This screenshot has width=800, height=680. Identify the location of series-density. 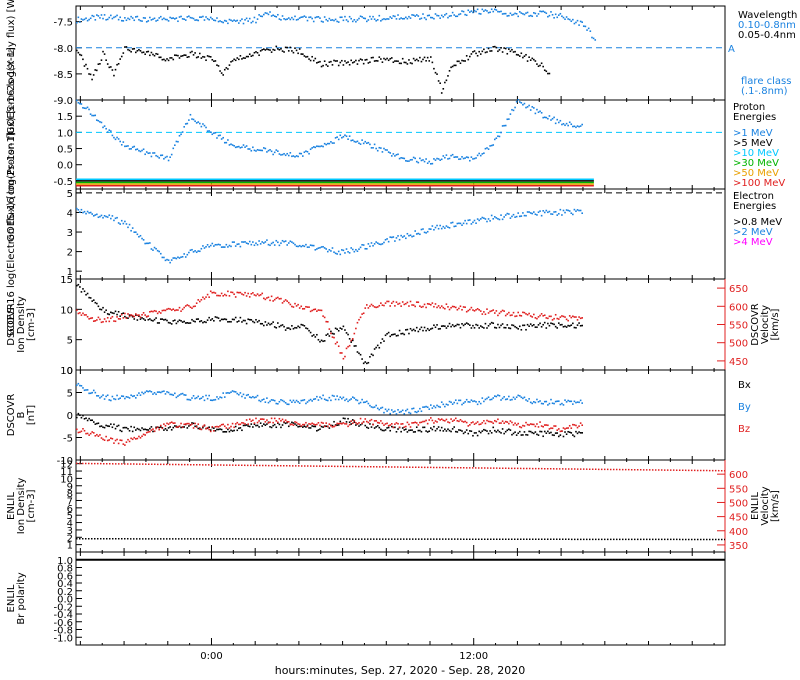
(330, 324).